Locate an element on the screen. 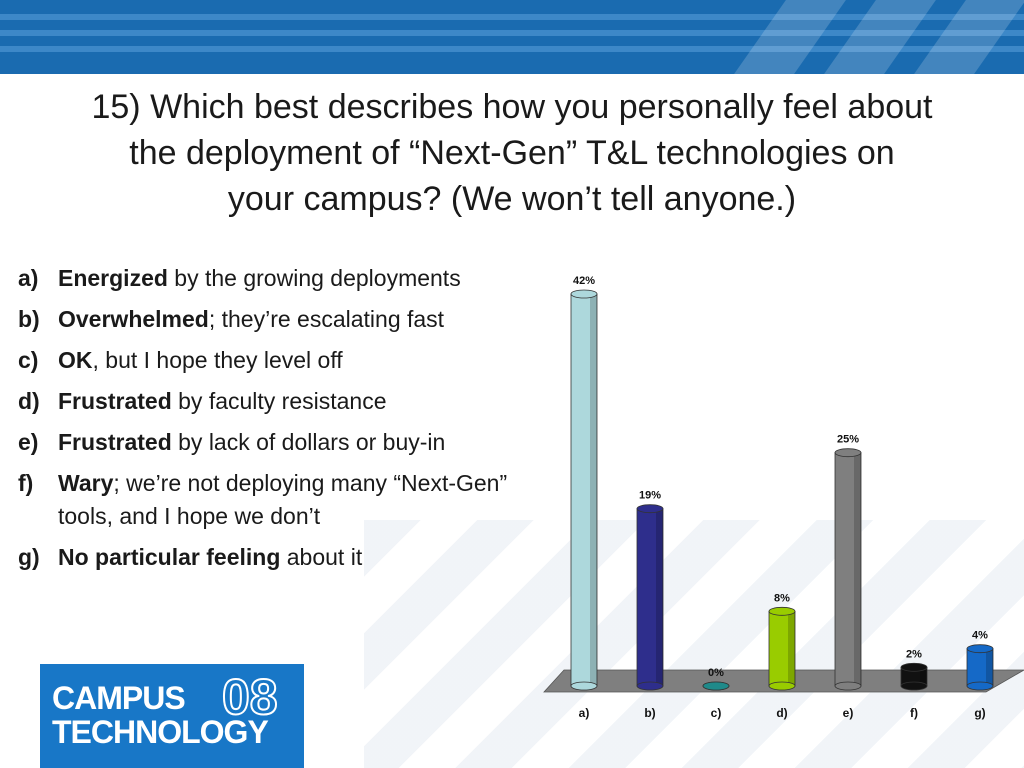 The width and height of the screenshot is (1024, 768). option-text: , but I hope they level off is located at coordinates (217, 360).